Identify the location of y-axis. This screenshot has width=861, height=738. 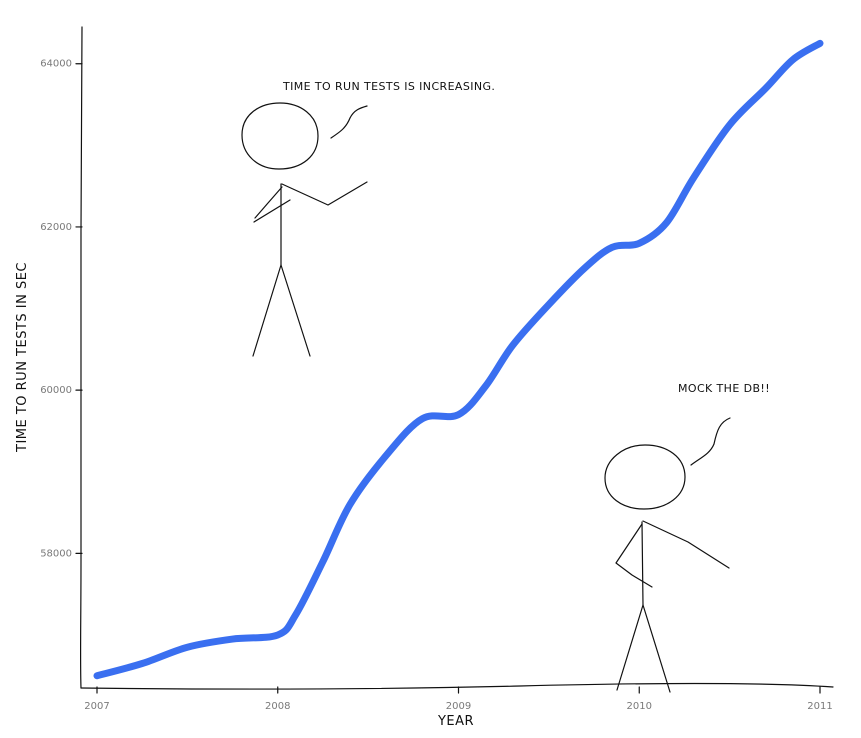
(81, 357).